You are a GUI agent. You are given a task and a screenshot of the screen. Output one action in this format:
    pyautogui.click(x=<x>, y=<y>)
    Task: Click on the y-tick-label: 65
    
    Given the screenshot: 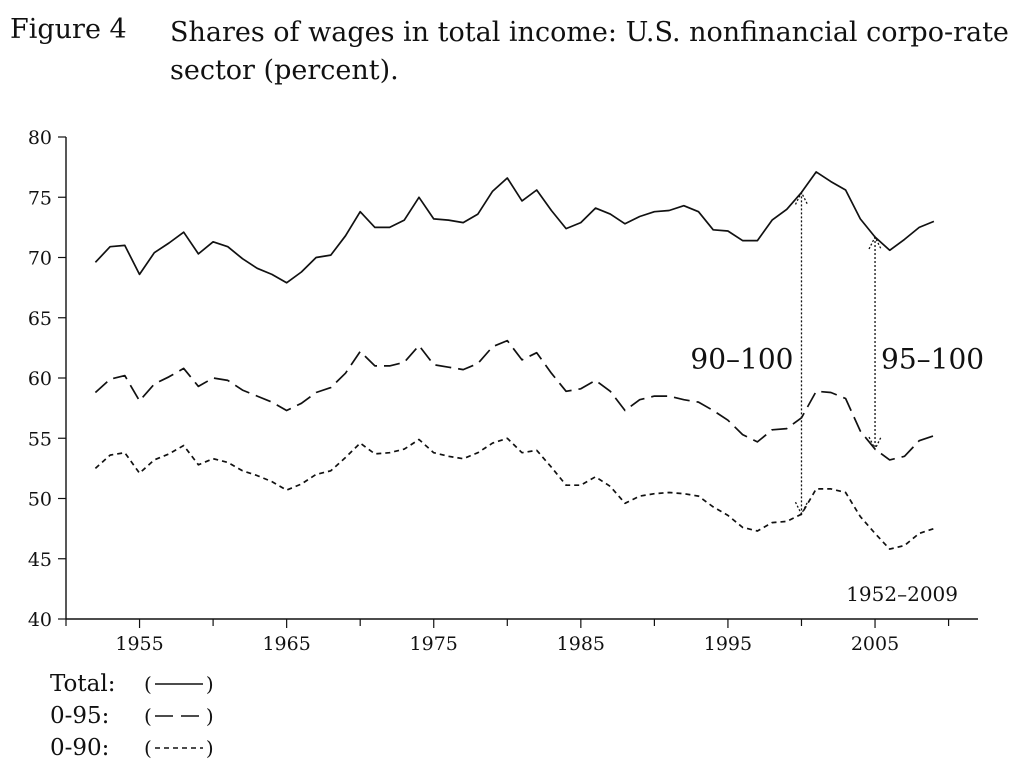 What is the action you would take?
    pyautogui.click(x=40, y=319)
    